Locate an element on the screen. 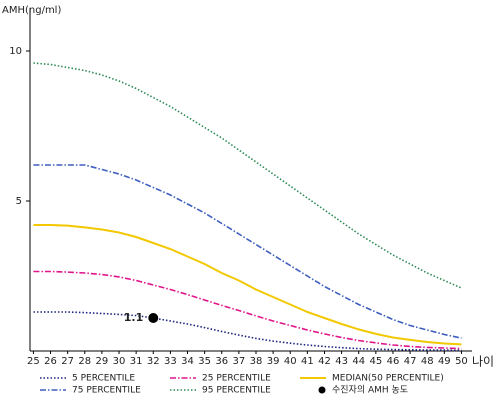 This screenshot has width=500, height=404. x-tick-label: 29 is located at coordinates (102, 361).